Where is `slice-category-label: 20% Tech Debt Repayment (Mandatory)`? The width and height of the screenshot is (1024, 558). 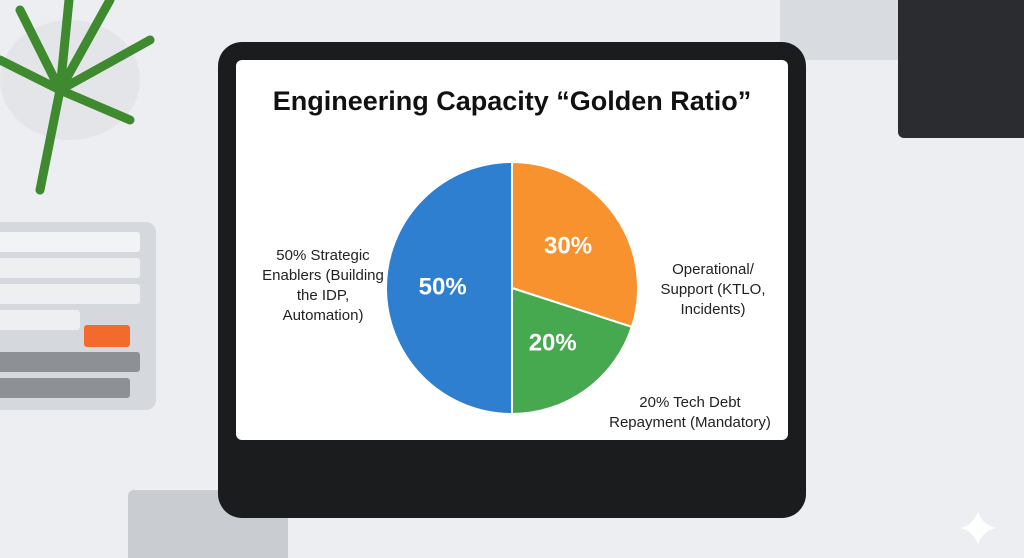
slice-category-label: 20% Tech Debt Repayment (Mandatory) is located at coordinates (690, 412).